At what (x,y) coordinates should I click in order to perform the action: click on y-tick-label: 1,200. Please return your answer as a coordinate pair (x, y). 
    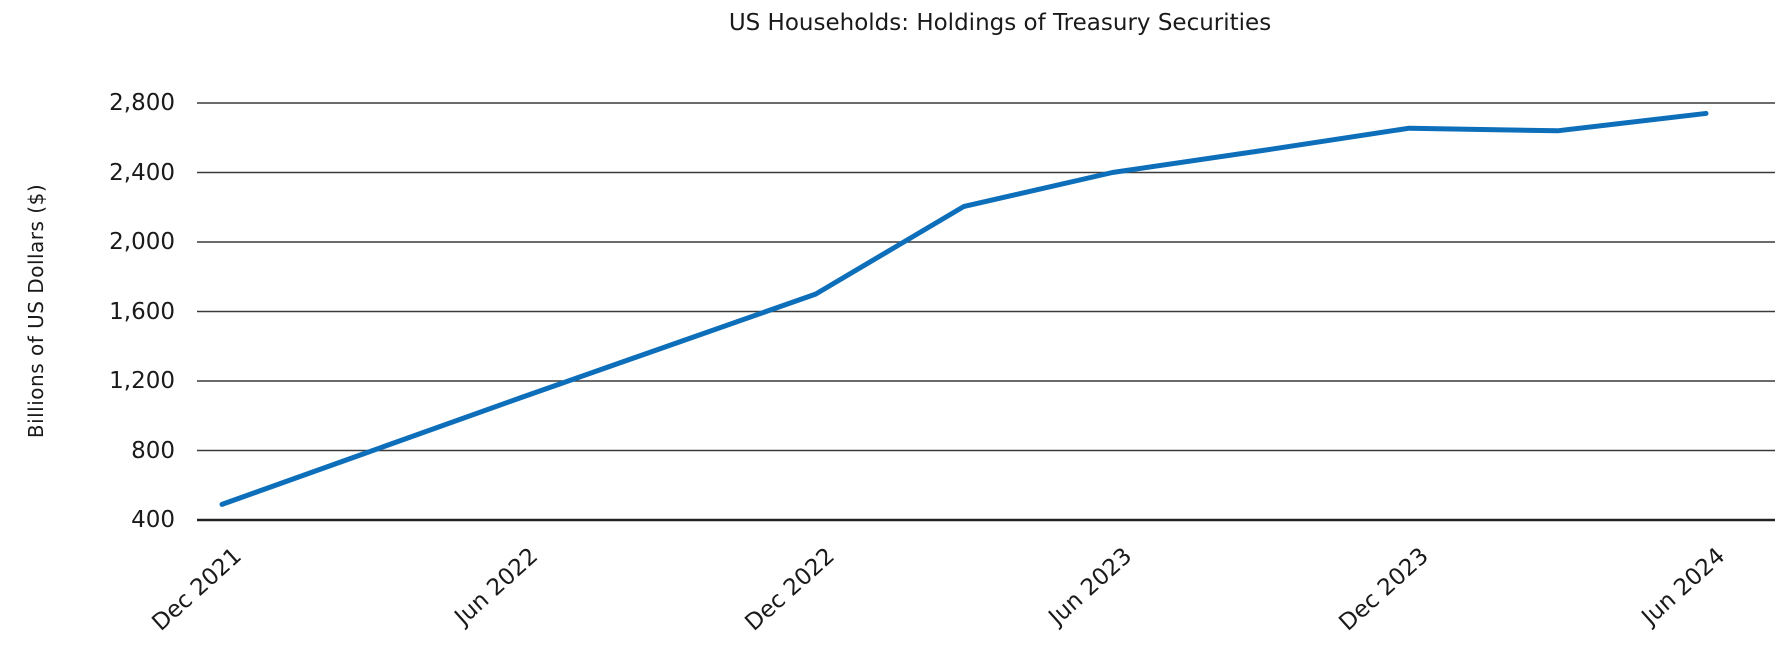
    Looking at the image, I should click on (142, 381).